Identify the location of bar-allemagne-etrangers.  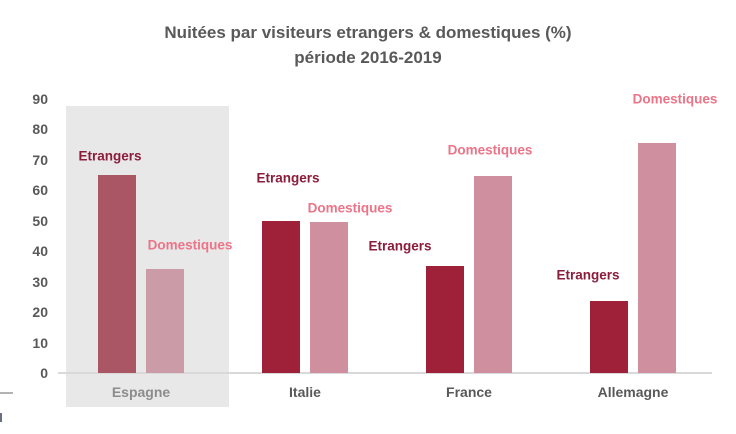
(609, 337).